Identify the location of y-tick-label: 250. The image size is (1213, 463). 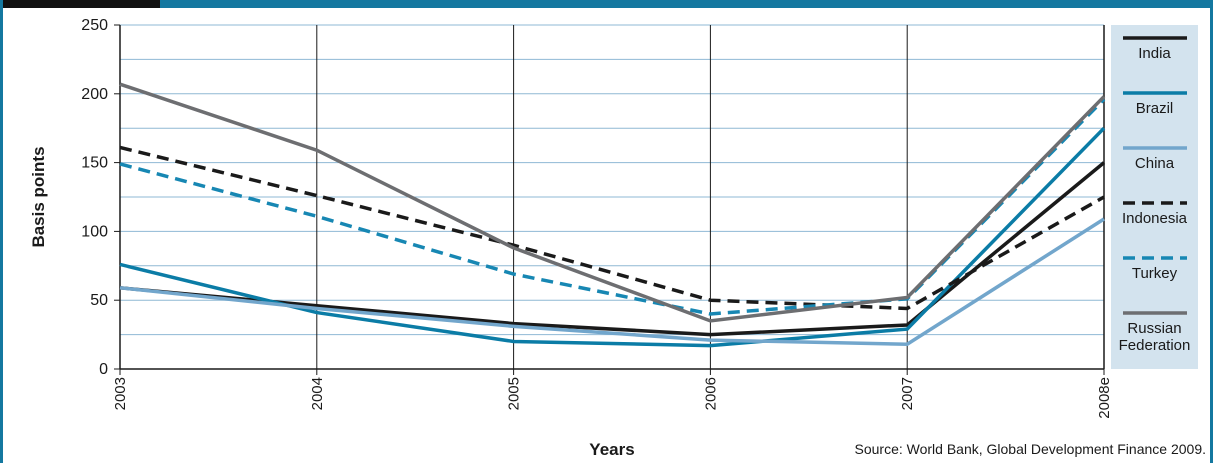
(94, 25).